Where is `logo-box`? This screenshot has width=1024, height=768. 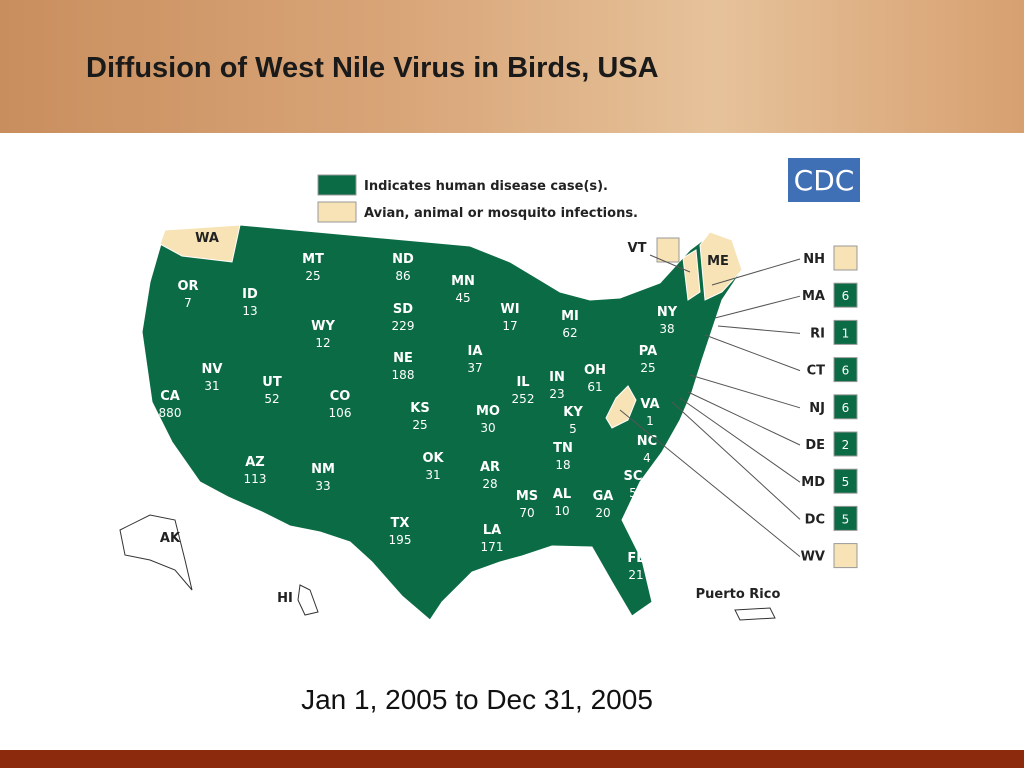 logo-box is located at coordinates (824, 180).